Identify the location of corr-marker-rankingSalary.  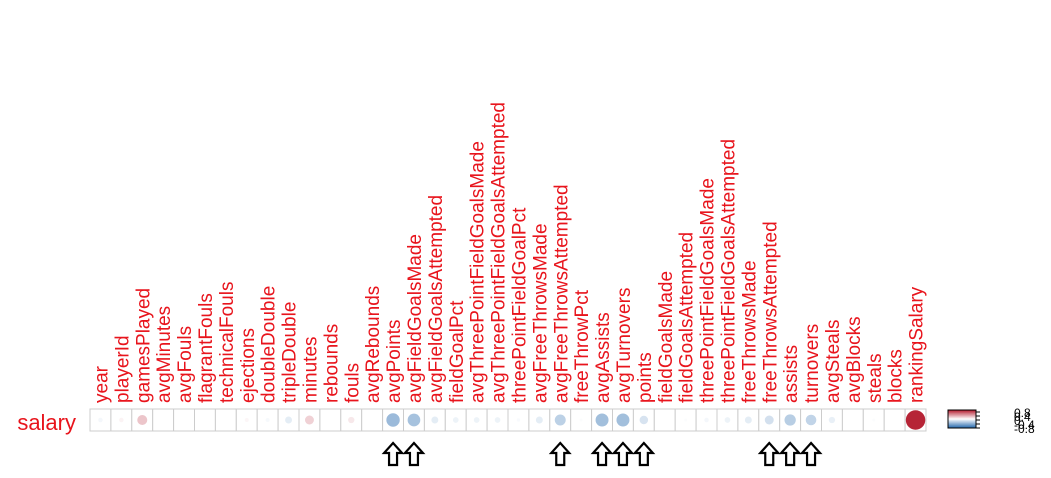
(915, 420).